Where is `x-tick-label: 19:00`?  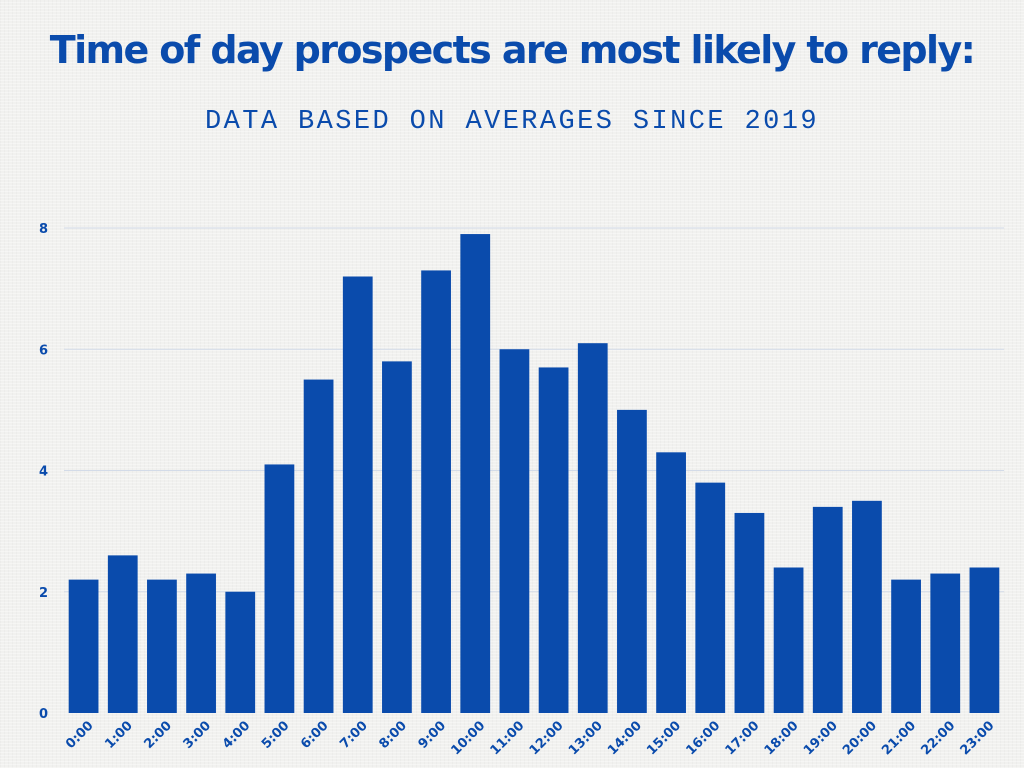
x-tick-label: 19:00 is located at coordinates (821, 738).